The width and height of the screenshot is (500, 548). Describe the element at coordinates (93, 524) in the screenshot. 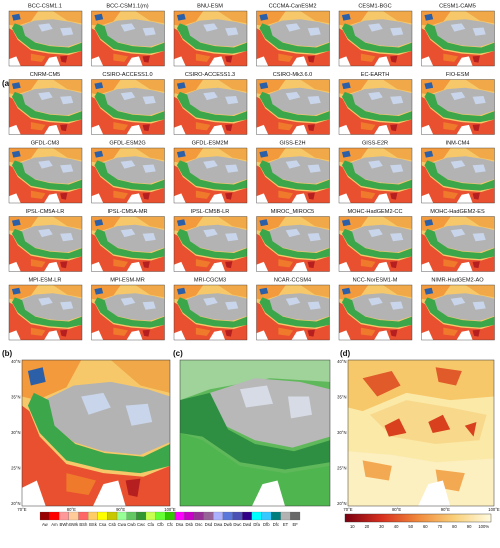

I see `legend-label: BSk` at that location.